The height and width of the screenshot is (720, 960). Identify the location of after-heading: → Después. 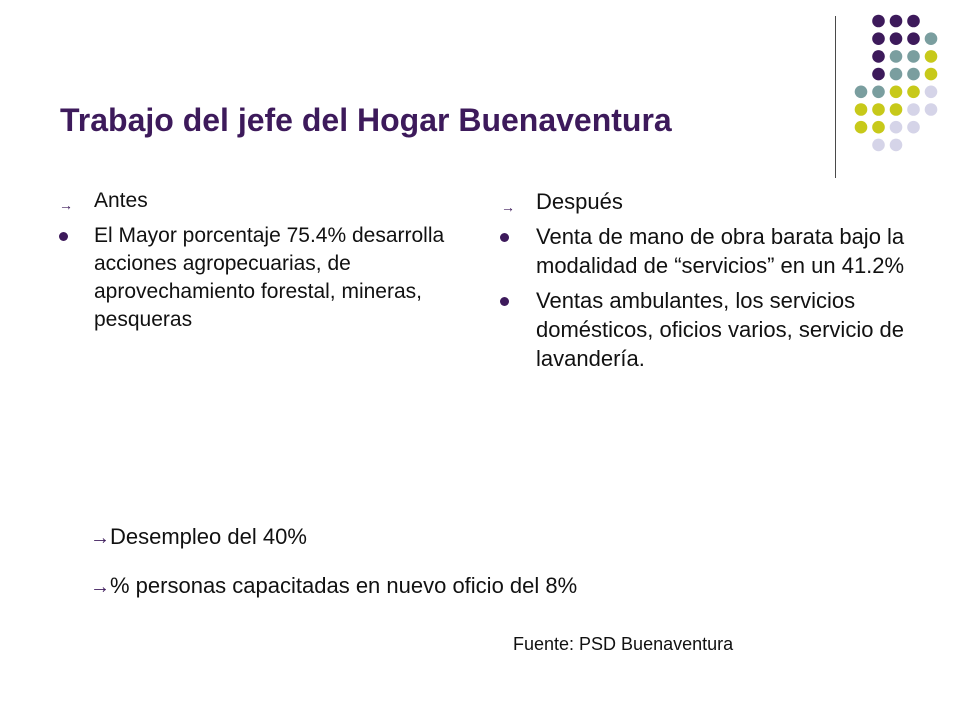
(707, 202).